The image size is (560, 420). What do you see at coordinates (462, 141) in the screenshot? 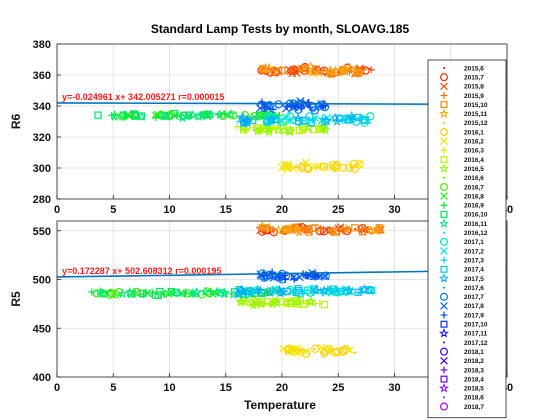
I see `legend-item: 2016,2` at bounding box center [462, 141].